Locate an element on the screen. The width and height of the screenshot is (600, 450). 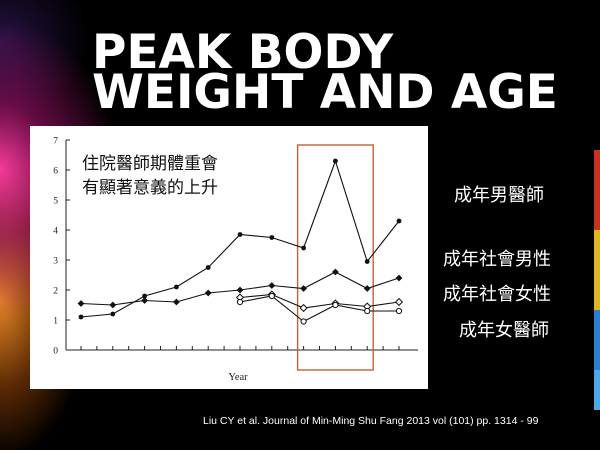
y-tick-label: 5 is located at coordinates (55, 202).